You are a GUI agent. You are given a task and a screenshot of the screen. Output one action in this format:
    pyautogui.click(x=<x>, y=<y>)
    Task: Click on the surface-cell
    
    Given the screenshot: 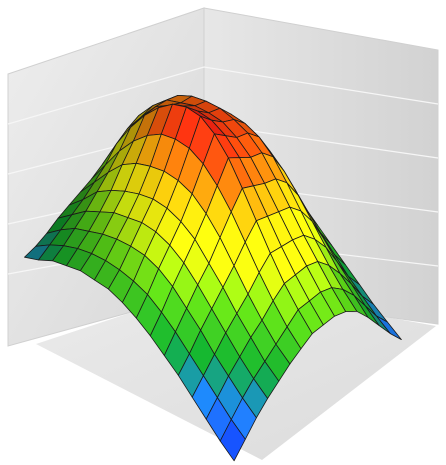 What is the action you would take?
    pyautogui.click(x=232, y=440)
    